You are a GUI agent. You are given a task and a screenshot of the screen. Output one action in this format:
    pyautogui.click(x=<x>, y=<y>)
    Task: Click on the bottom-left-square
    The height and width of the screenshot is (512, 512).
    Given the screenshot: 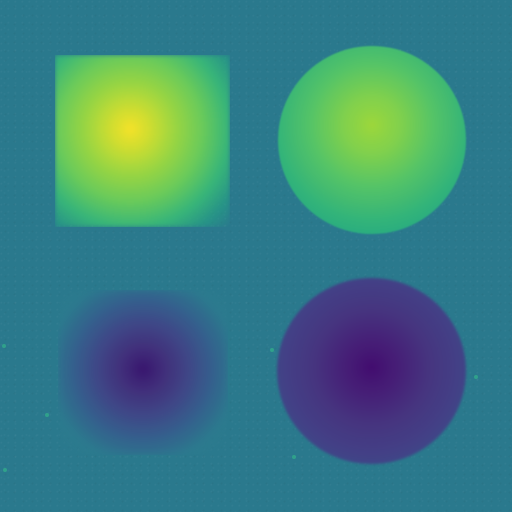 What is the action you would take?
    pyautogui.click(x=143, y=372)
    